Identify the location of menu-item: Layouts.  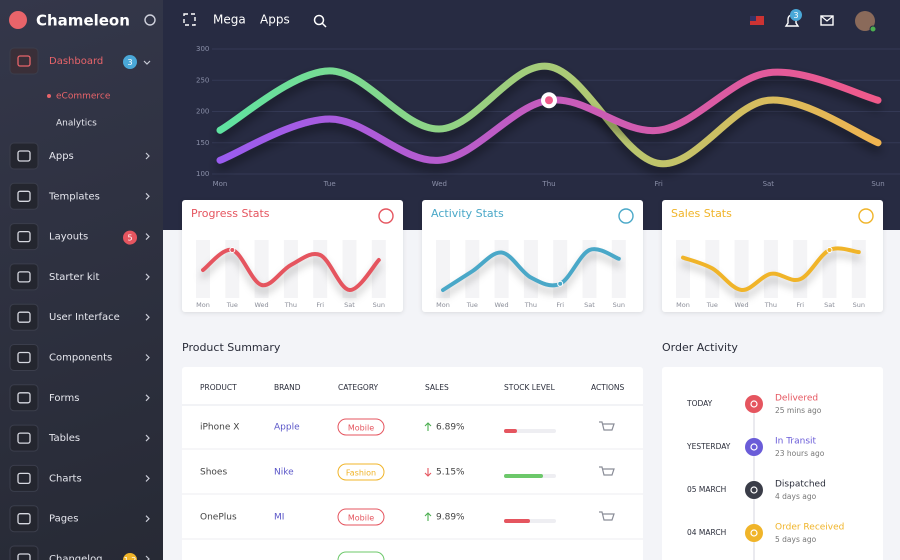
(68, 237).